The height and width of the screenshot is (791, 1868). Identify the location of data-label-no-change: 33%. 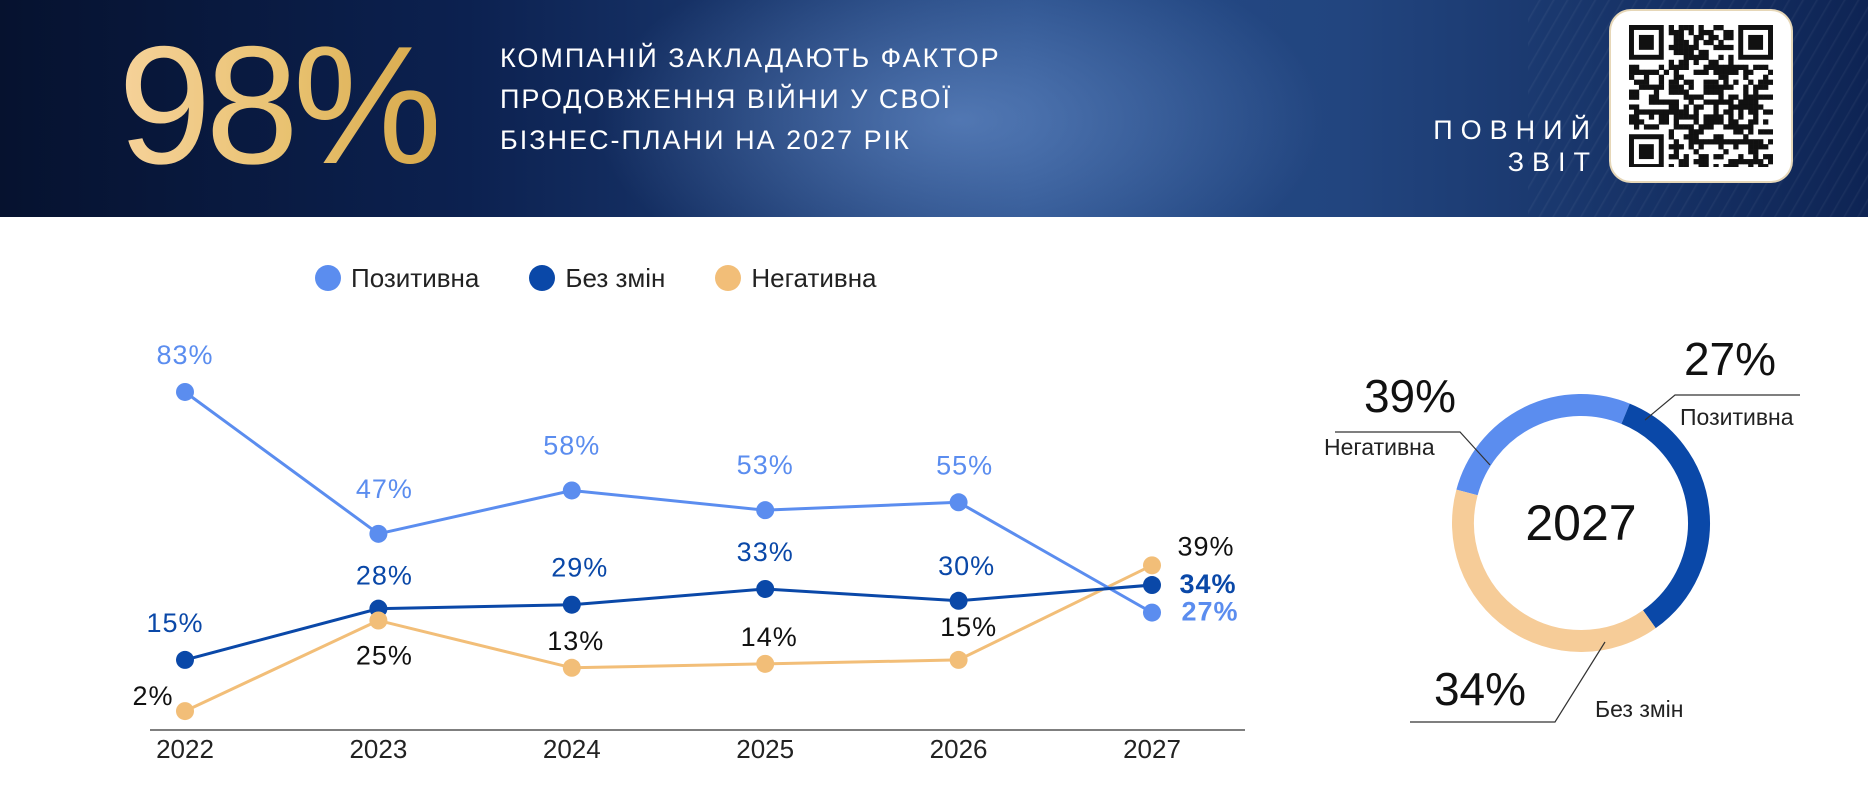
(765, 552).